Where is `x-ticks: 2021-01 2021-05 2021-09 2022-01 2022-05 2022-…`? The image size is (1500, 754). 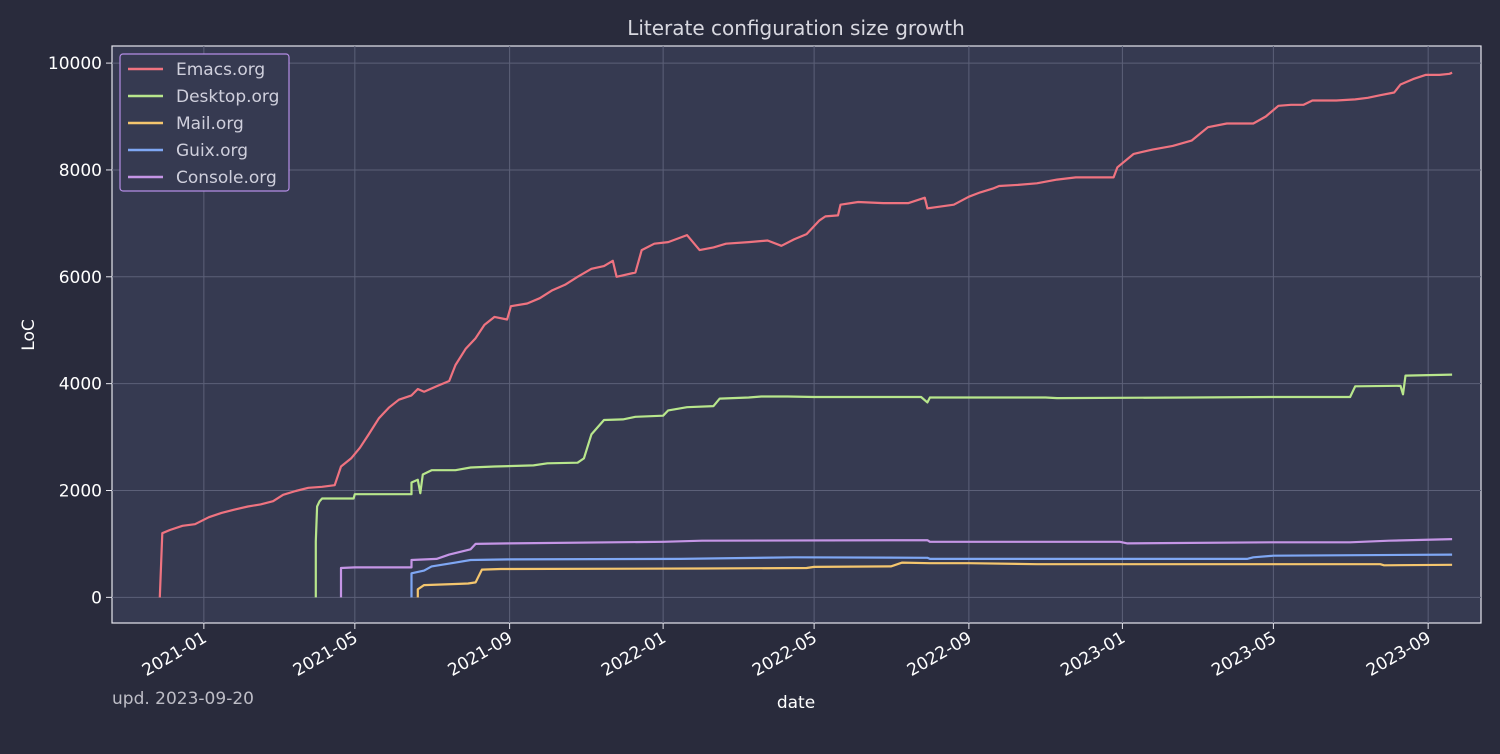 x-ticks: 2021-01 2021-05 2021-09 2022-01 2022-05 2022-… is located at coordinates (787, 652).